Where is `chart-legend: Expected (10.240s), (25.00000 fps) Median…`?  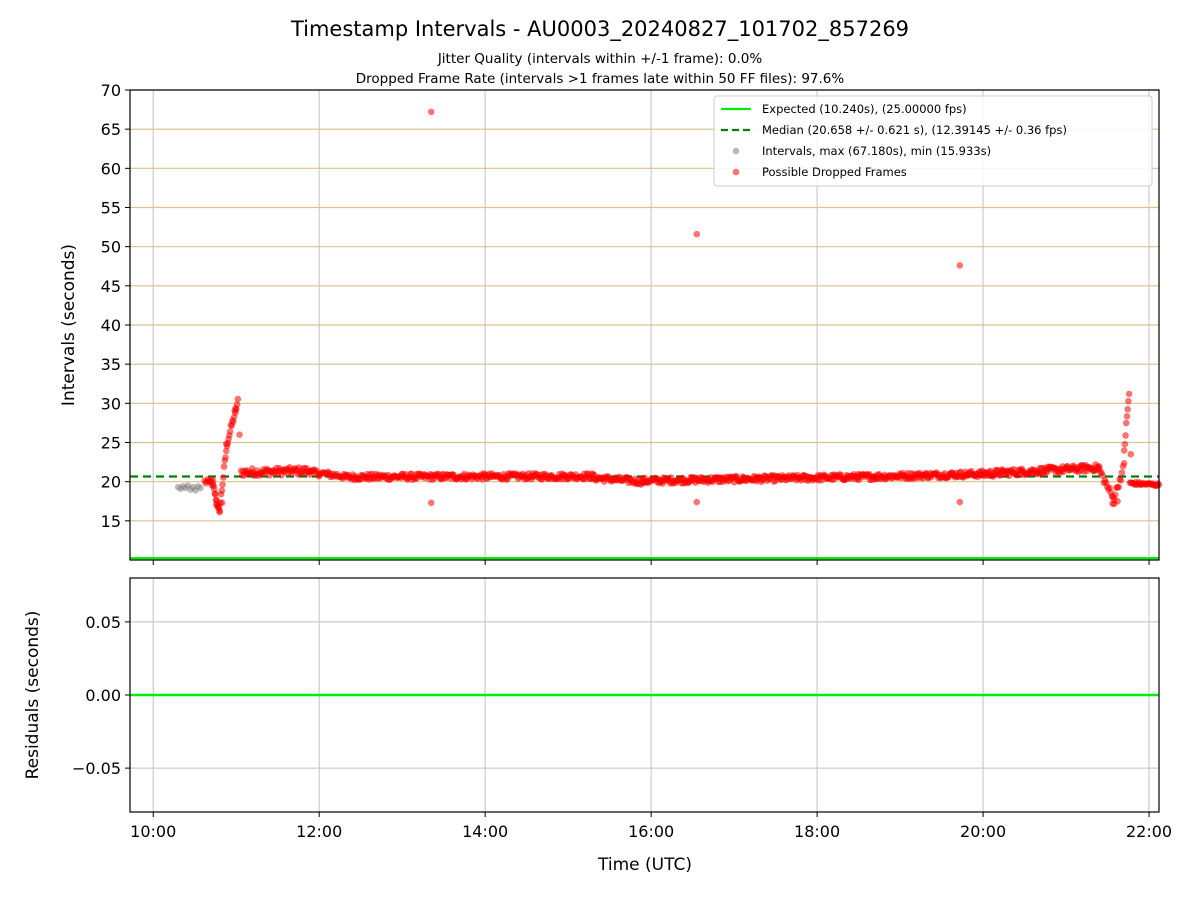 chart-legend: Expected (10.240s), (25.00000 fps) Median… is located at coordinates (933, 141).